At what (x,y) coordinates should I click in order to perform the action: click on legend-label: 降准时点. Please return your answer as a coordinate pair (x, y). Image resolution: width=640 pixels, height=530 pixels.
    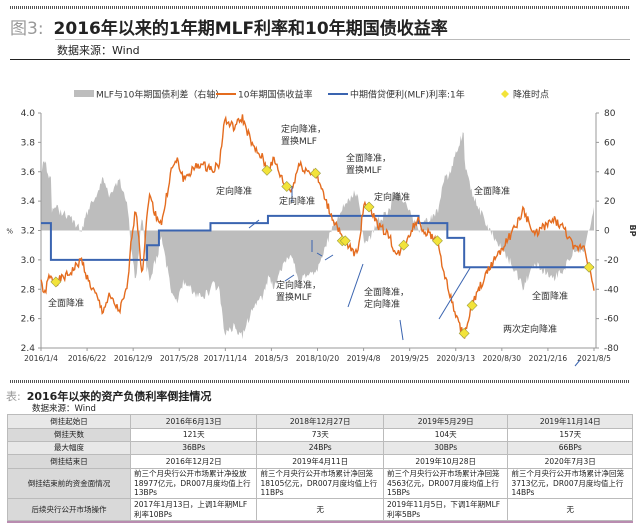
    Looking at the image, I should click on (531, 95).